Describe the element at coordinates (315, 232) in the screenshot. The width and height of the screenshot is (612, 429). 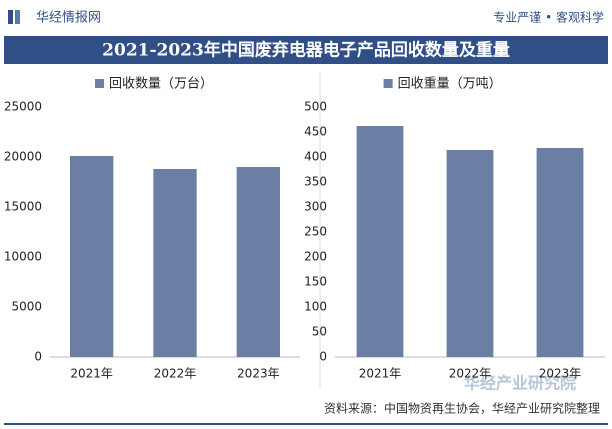
I see `y-tick-label: 250` at that location.